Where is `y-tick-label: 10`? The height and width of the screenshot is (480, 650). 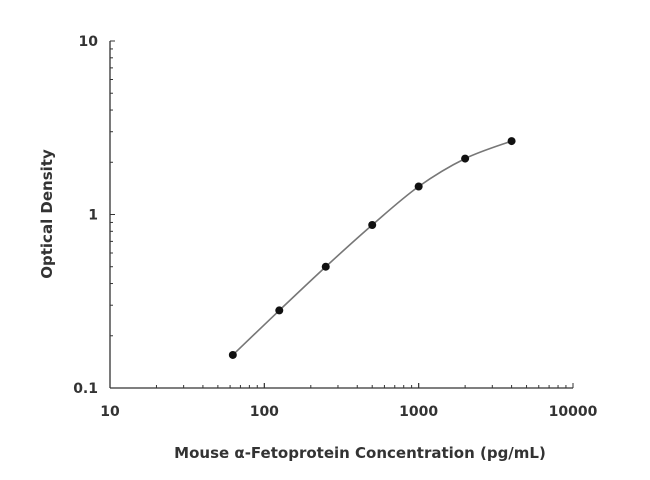 y-tick-label: 10 is located at coordinates (89, 42).